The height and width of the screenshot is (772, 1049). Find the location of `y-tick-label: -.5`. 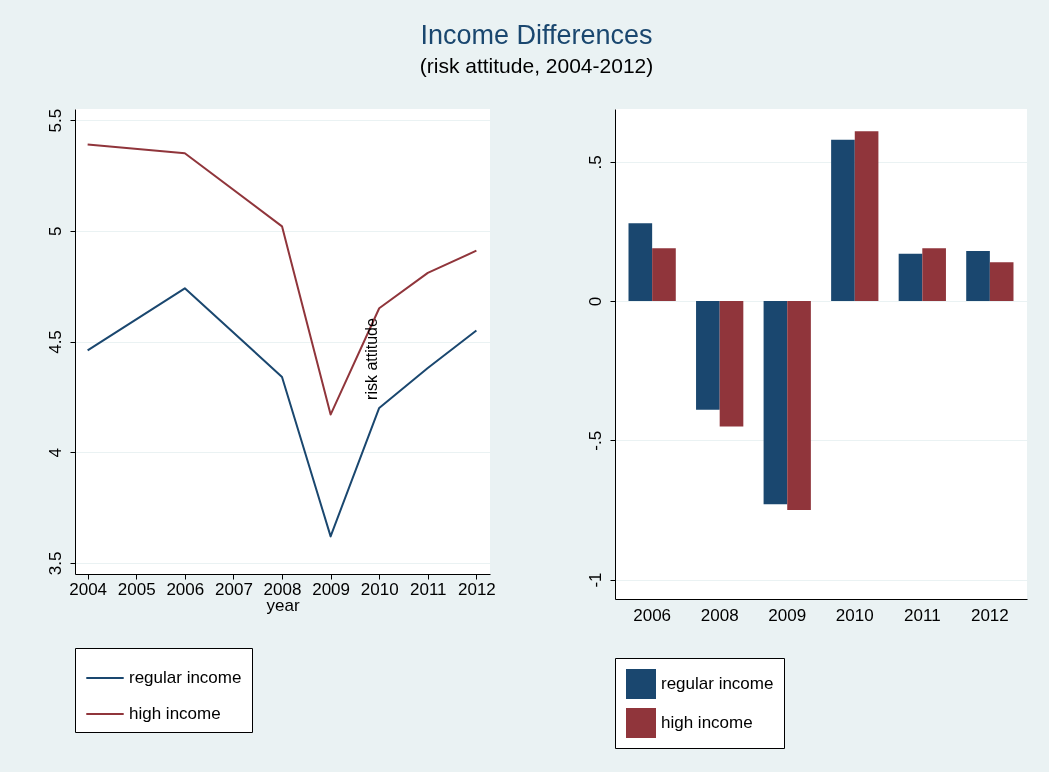

y-tick-label: -.5 is located at coordinates (595, 440).